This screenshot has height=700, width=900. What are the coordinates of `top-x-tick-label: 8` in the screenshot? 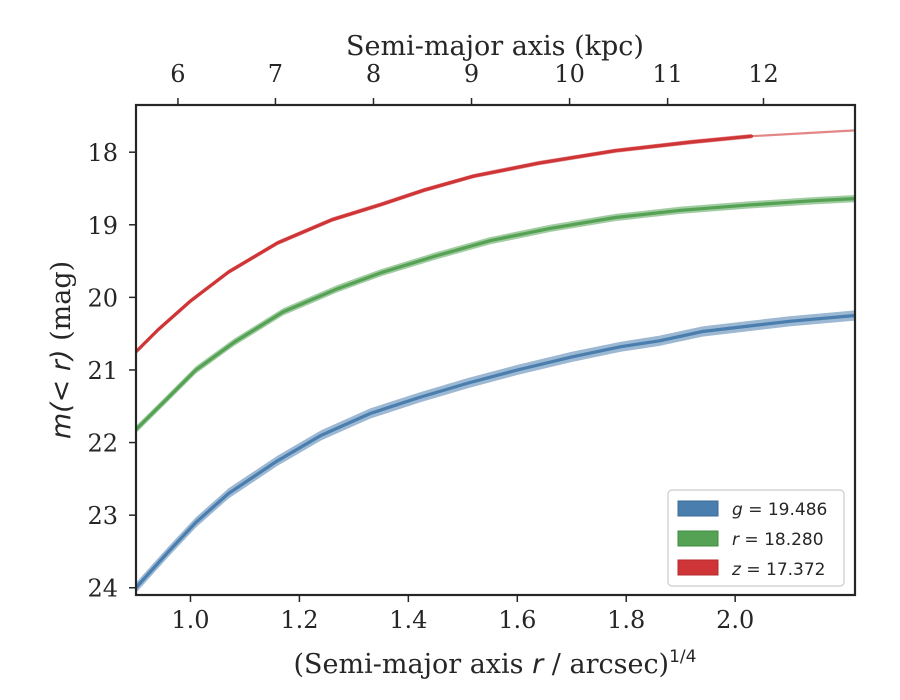 It's located at (373, 74).